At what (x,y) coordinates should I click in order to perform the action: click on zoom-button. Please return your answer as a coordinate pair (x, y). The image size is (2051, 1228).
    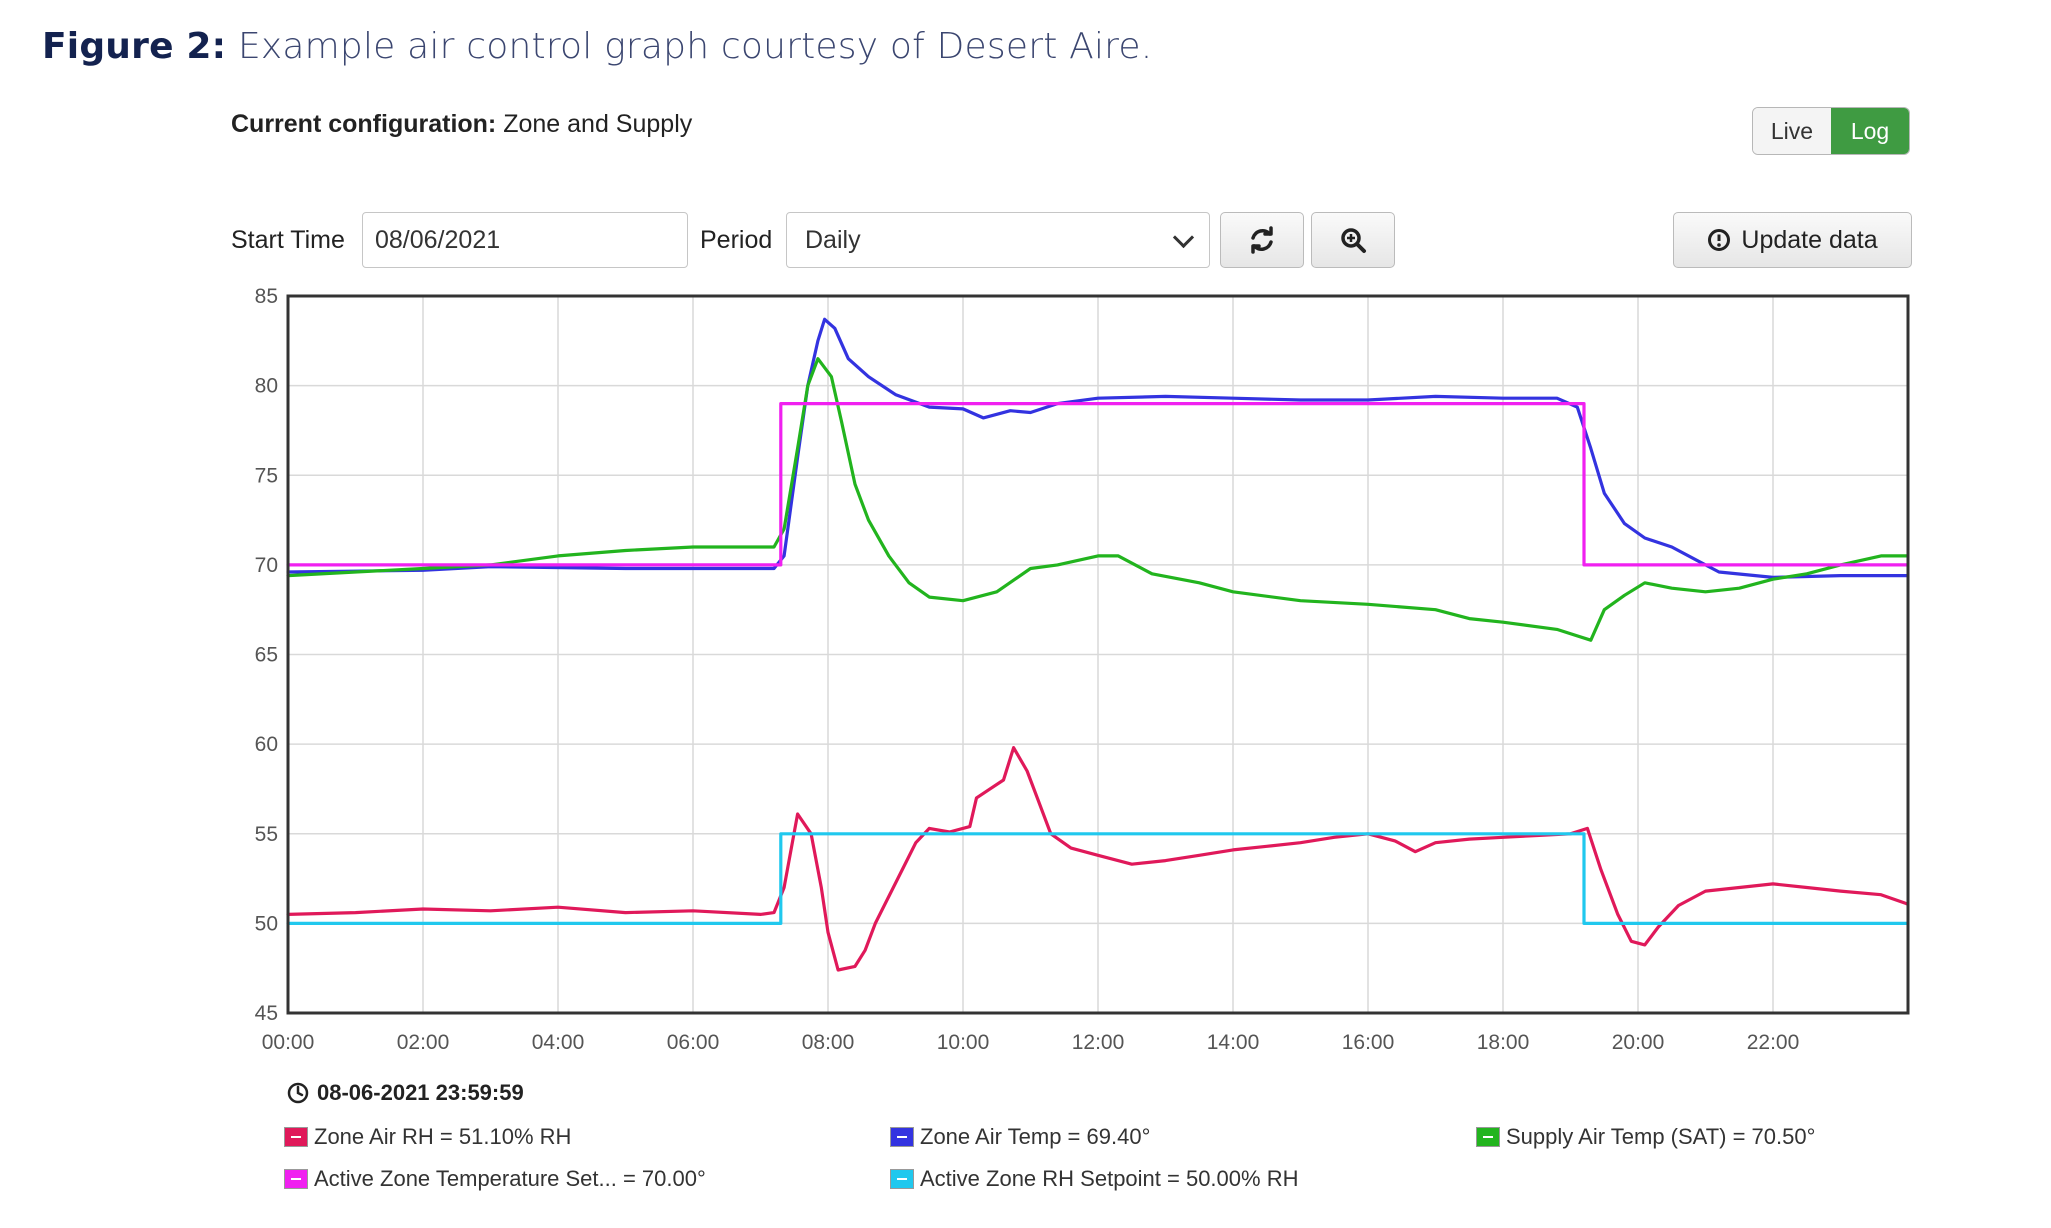
    Looking at the image, I should click on (1353, 240).